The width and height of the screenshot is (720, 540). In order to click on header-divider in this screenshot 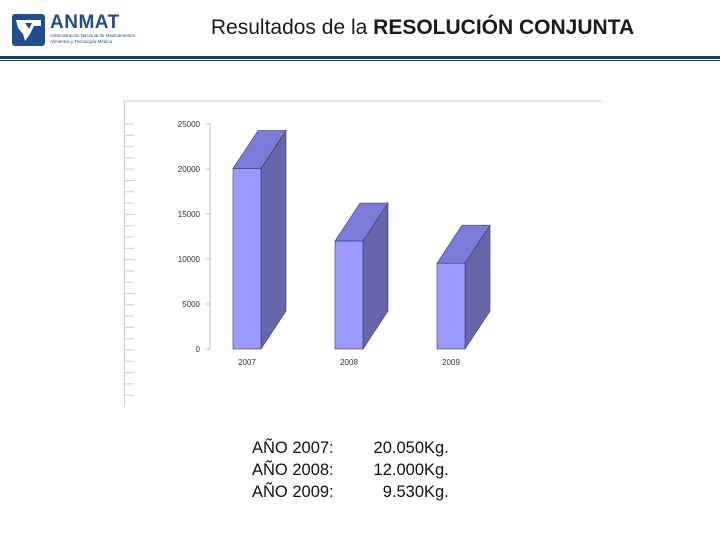, I will do `click(360, 57)`.